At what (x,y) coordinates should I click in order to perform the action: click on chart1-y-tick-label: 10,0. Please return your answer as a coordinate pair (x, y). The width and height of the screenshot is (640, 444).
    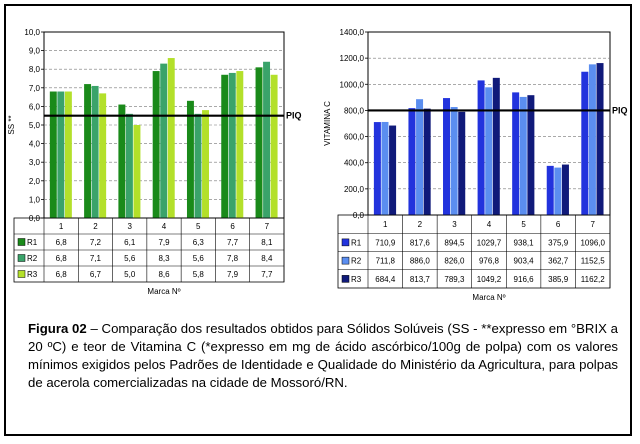
    Looking at the image, I should click on (32, 32).